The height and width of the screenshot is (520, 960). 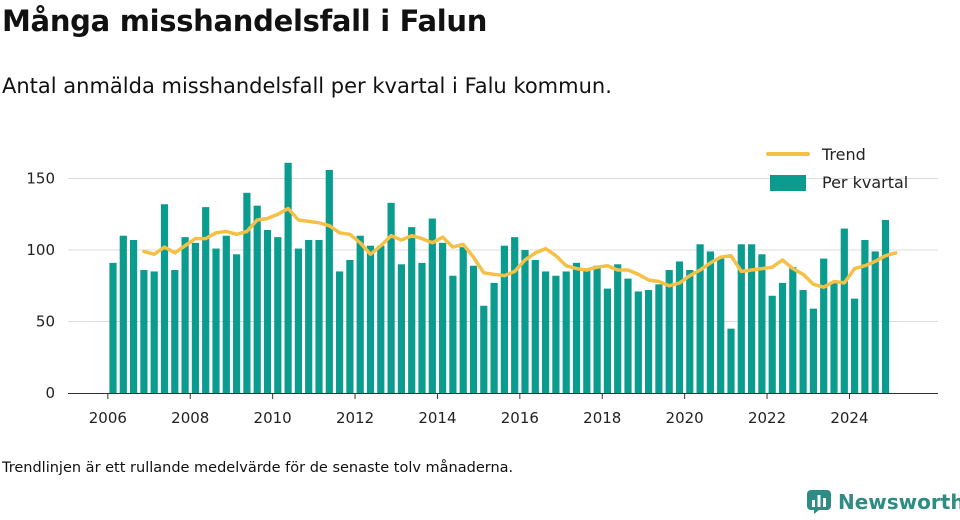 What do you see at coordinates (355, 418) in the screenshot?
I see `x-tick-label: 2012` at bounding box center [355, 418].